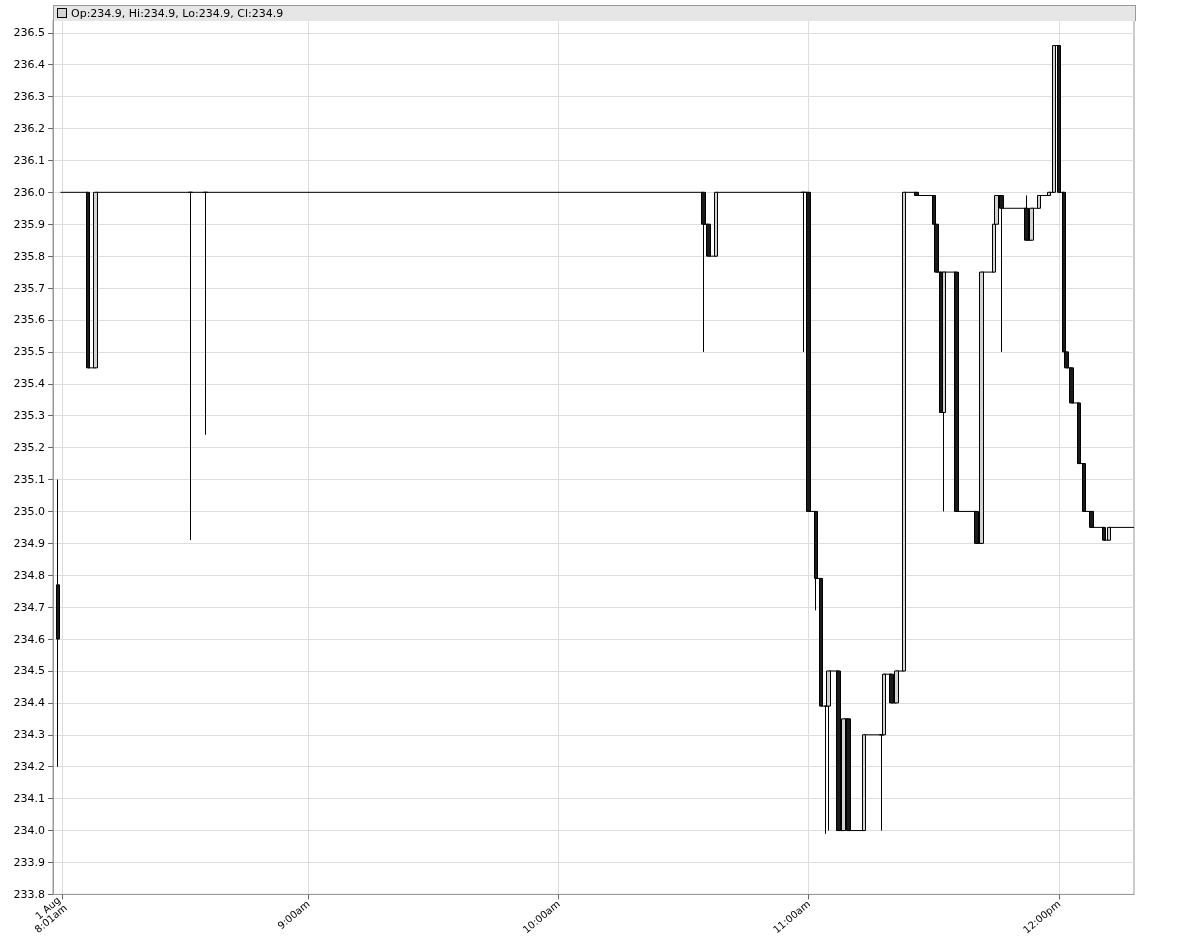 The width and height of the screenshot is (1184, 937). What do you see at coordinates (29, 767) in the screenshot?
I see `y-tick-label: 234.2` at bounding box center [29, 767].